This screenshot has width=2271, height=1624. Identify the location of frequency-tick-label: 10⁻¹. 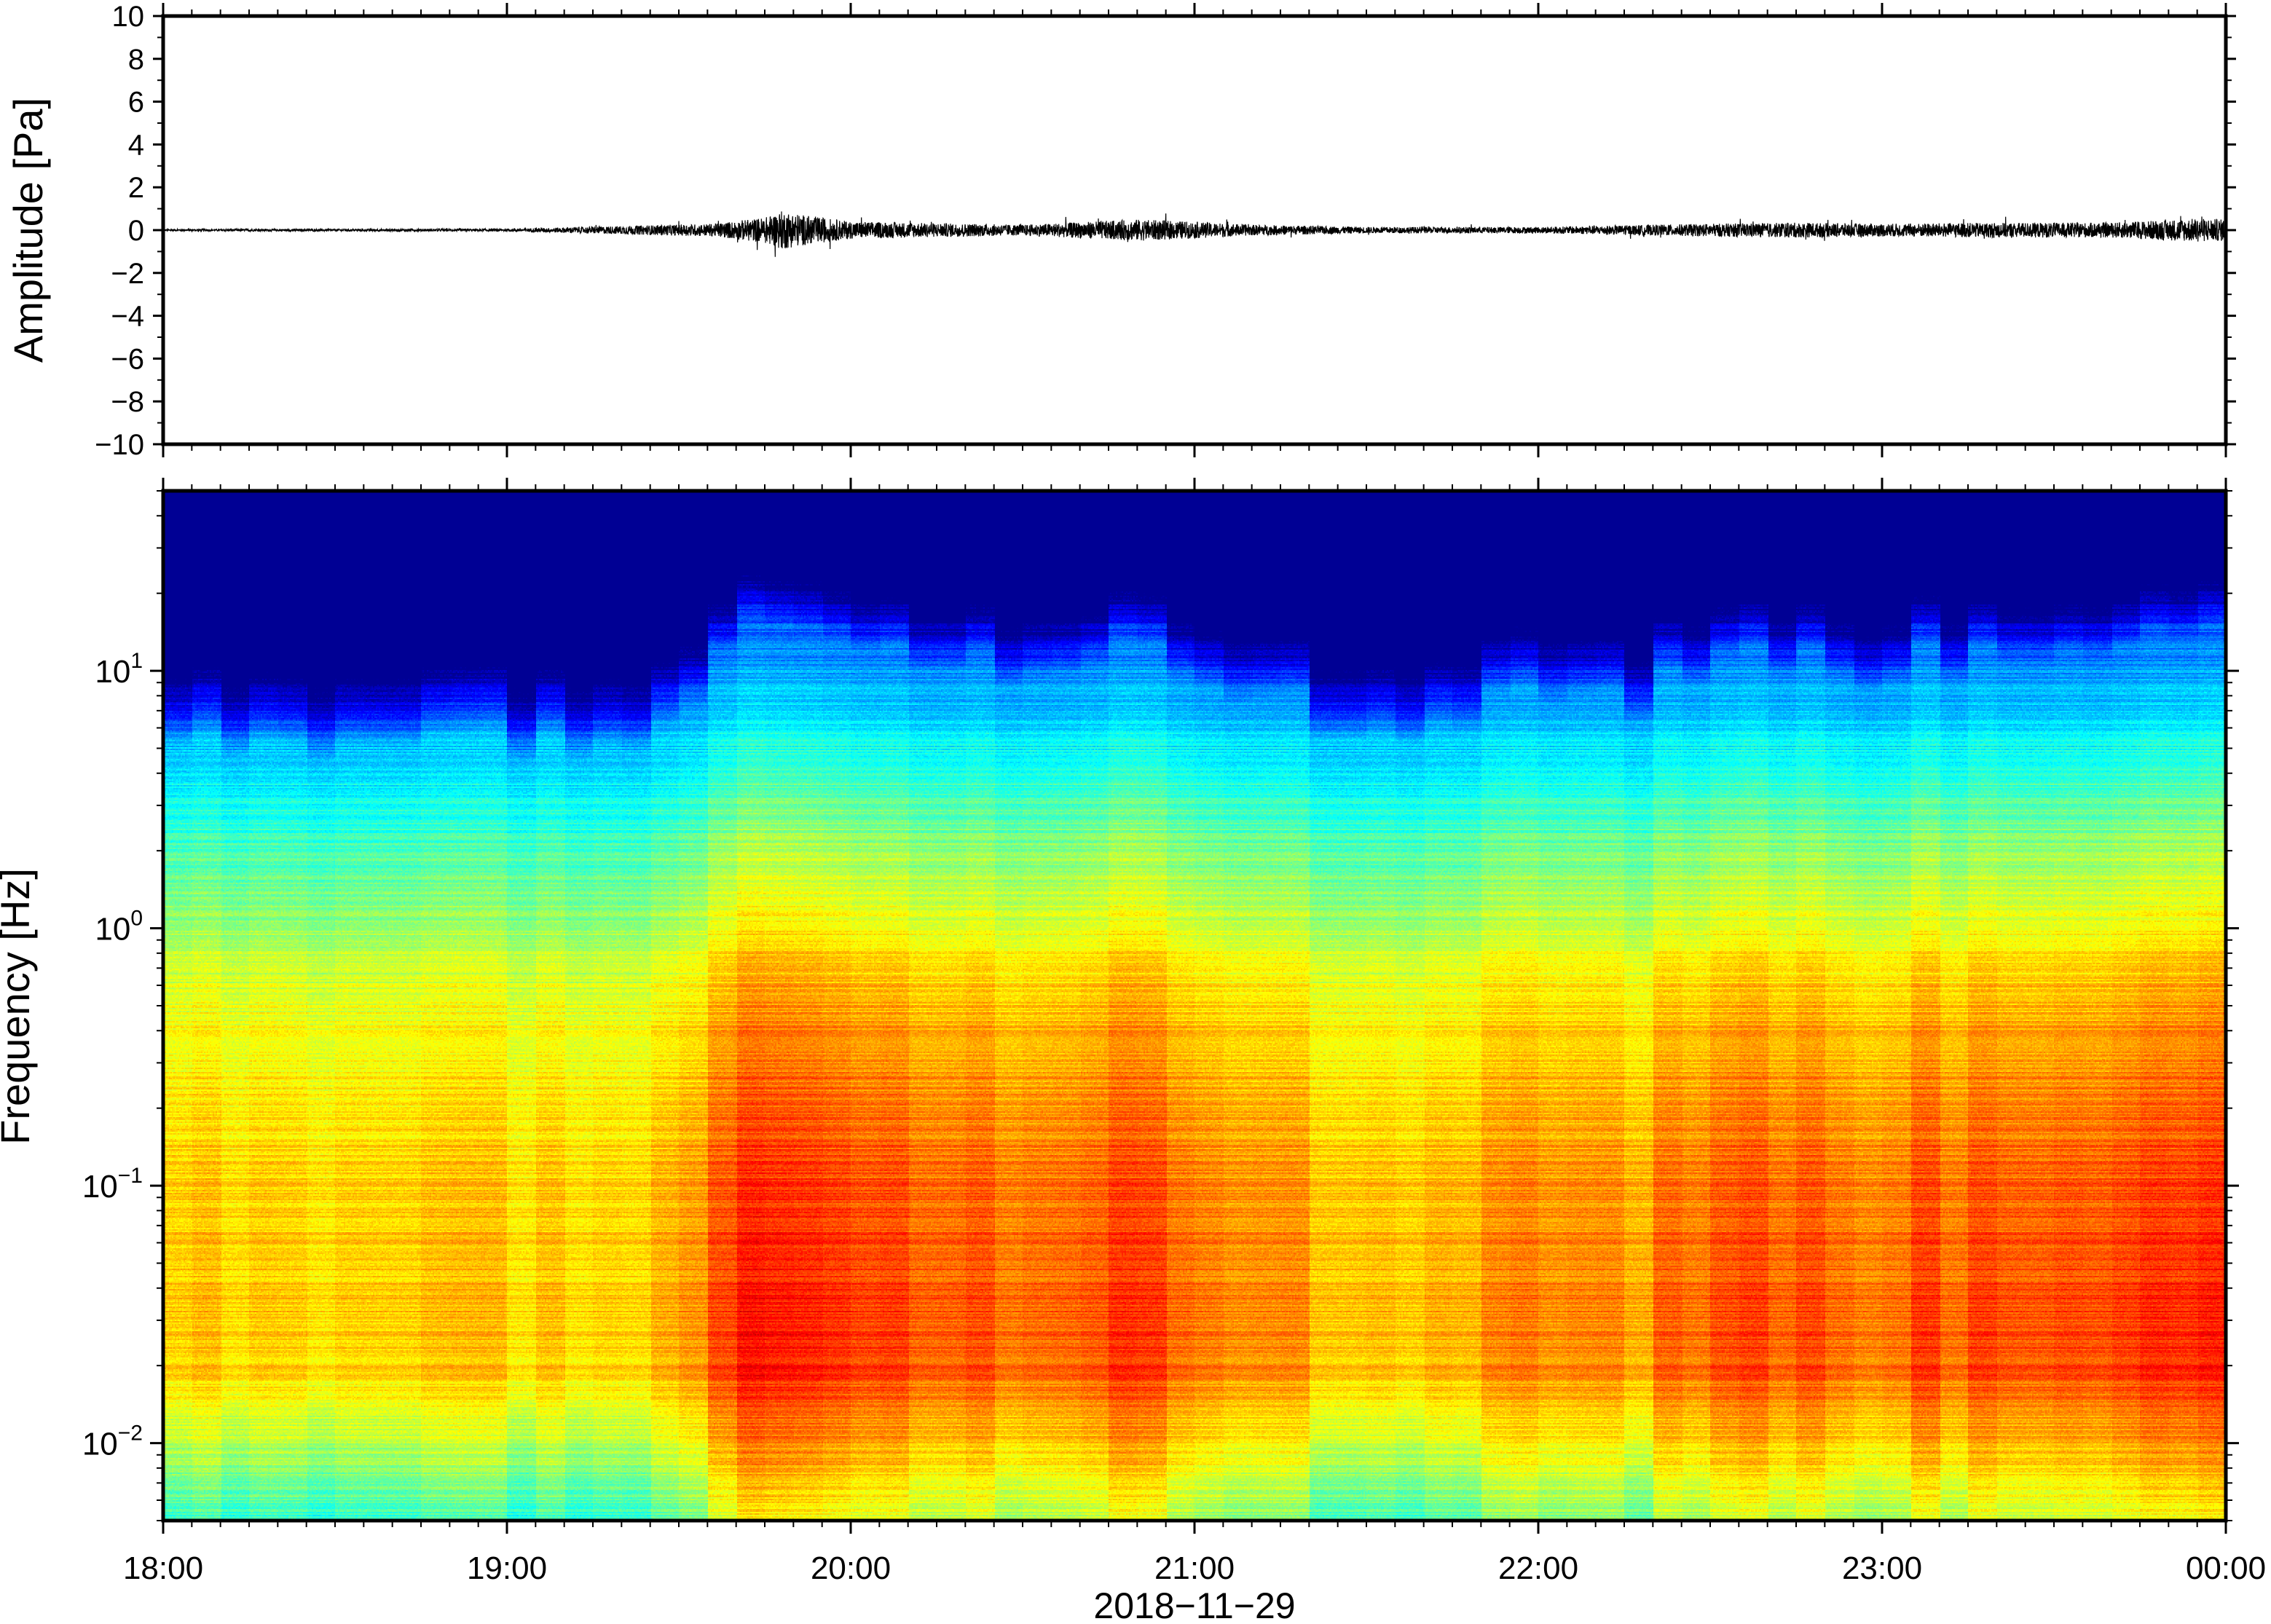
(112, 1184).